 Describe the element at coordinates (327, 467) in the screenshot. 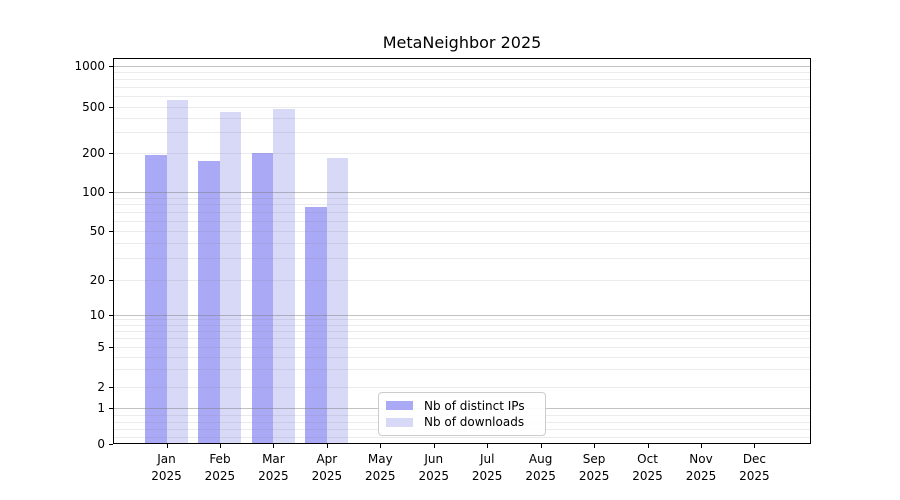

I see `x-tick-label-apr: Apr 2025` at that location.